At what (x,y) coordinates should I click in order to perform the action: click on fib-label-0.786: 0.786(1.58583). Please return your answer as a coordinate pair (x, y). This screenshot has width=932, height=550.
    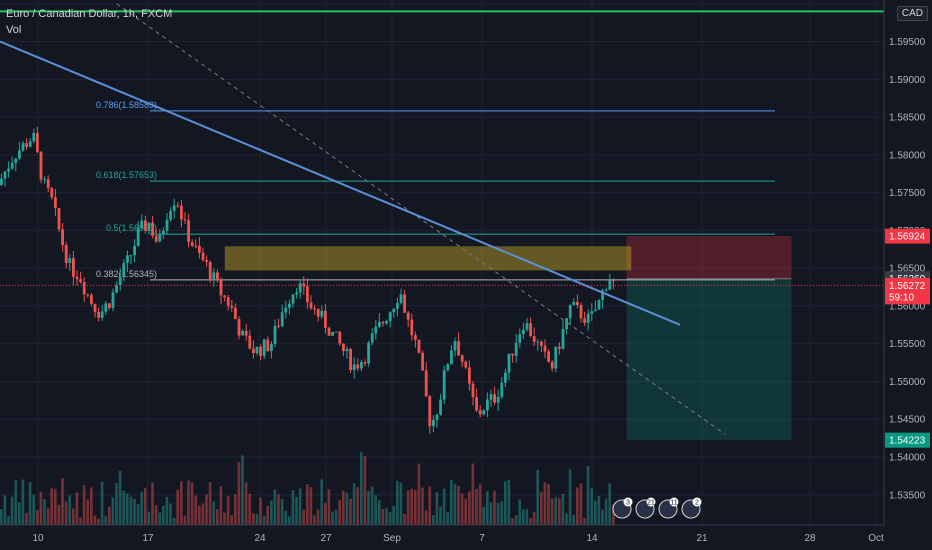
    Looking at the image, I should click on (126, 105).